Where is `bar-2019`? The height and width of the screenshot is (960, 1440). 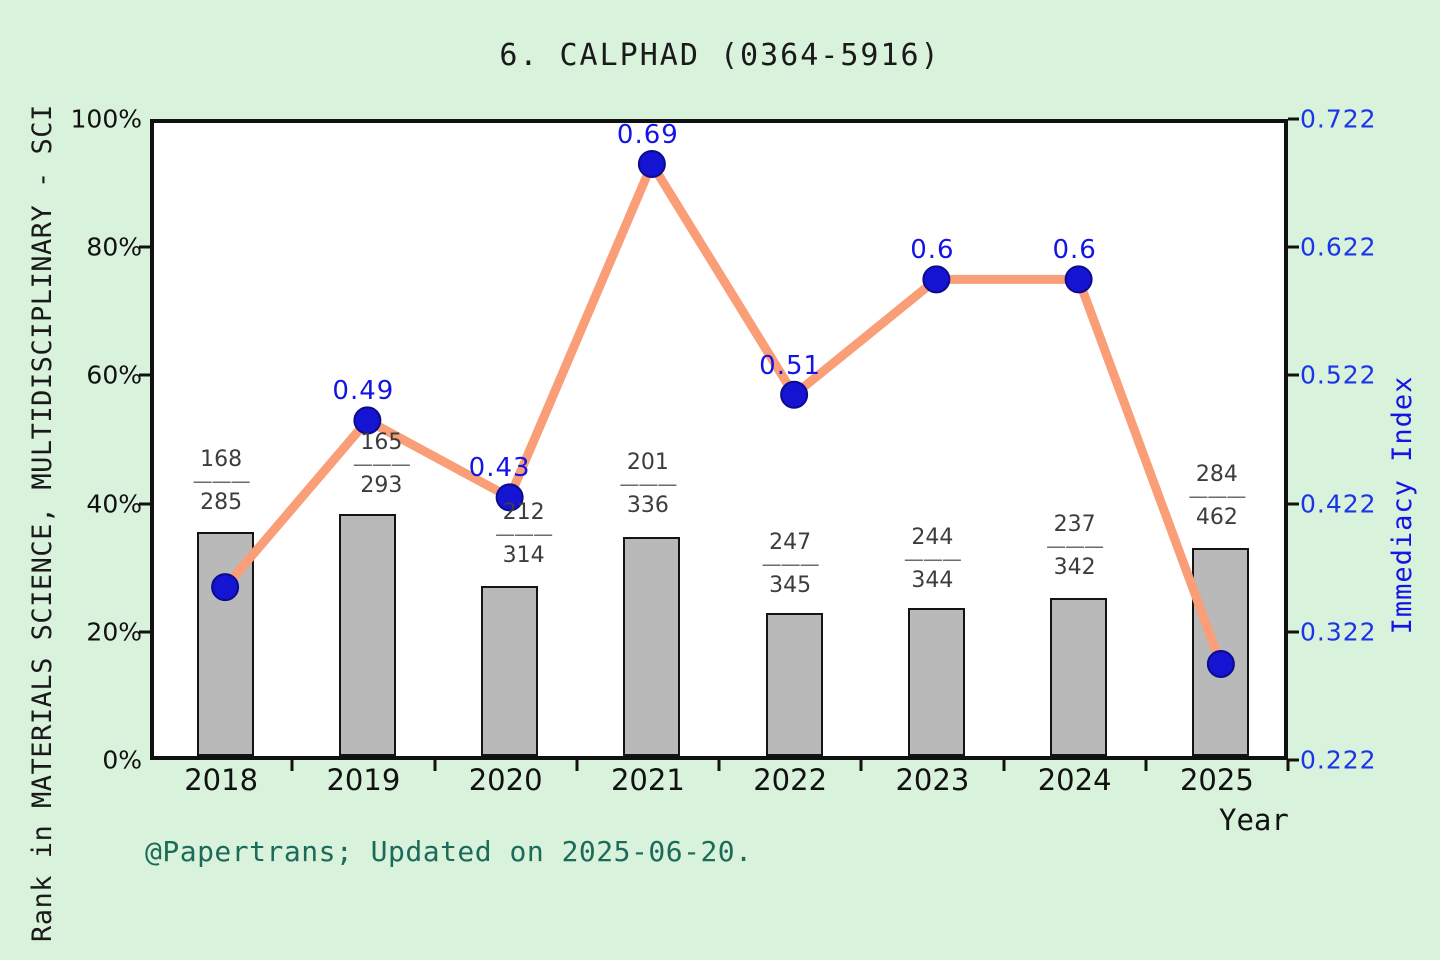
bar-2019 is located at coordinates (367, 635).